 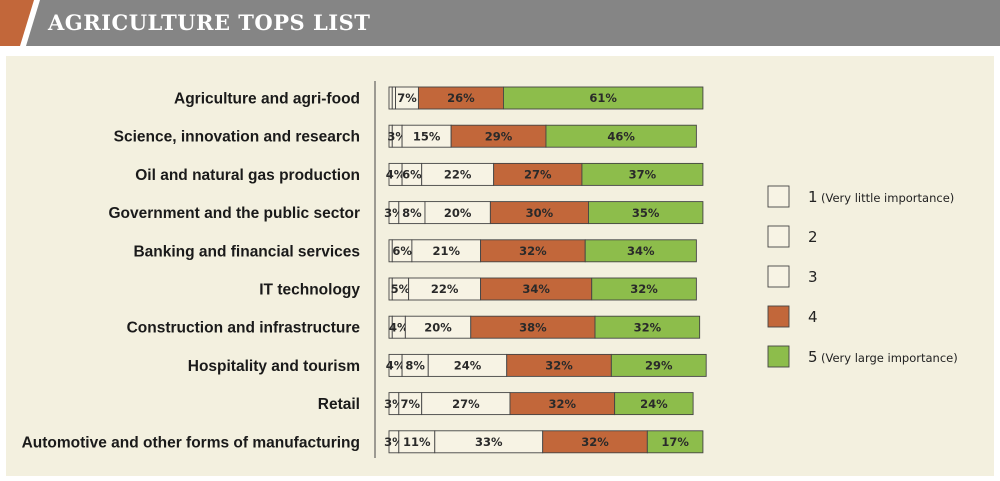 I want to click on category-label: Retail, so click(x=339, y=404).